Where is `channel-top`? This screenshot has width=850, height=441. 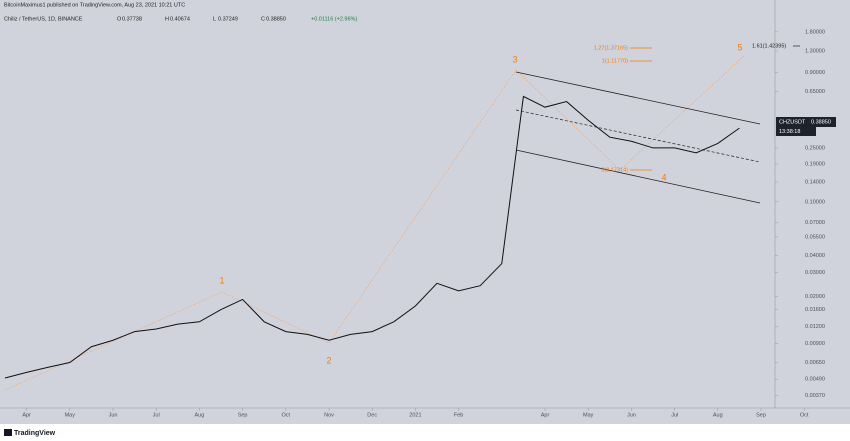
channel-top is located at coordinates (638, 98).